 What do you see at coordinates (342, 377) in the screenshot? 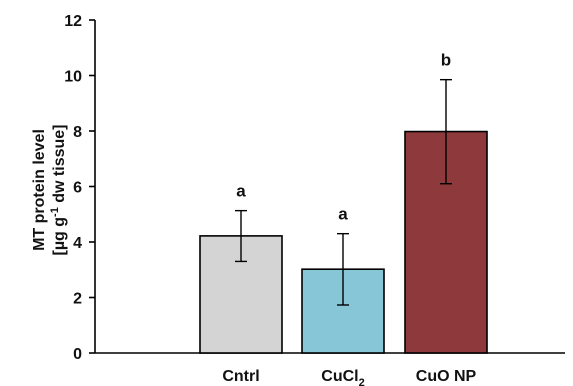
I see `x-category-label: CuCl2` at bounding box center [342, 377].